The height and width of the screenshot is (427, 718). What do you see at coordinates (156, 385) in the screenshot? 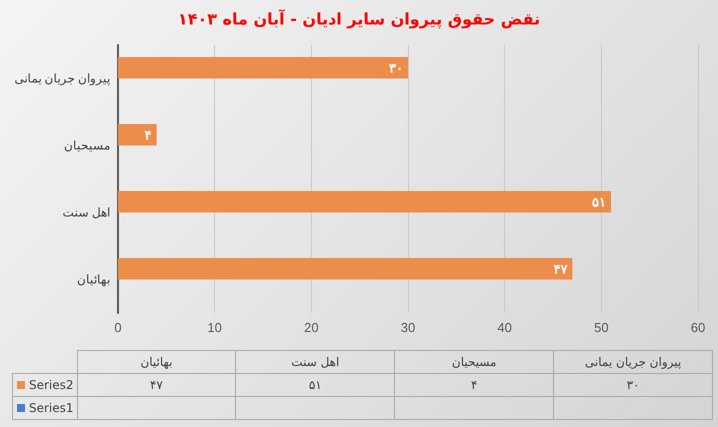
I see `text: ۴۷` at bounding box center [156, 385].